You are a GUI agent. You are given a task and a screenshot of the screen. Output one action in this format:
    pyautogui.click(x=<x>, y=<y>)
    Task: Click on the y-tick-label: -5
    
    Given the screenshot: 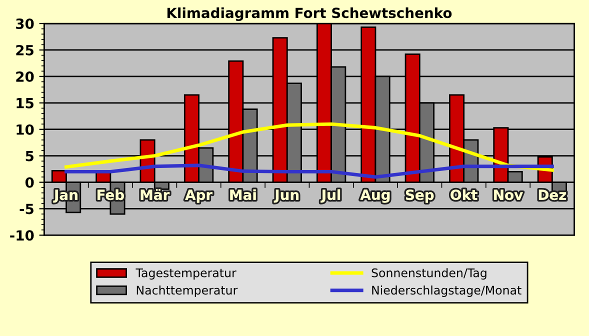 What is the action you would take?
    pyautogui.click(x=27, y=209)
    